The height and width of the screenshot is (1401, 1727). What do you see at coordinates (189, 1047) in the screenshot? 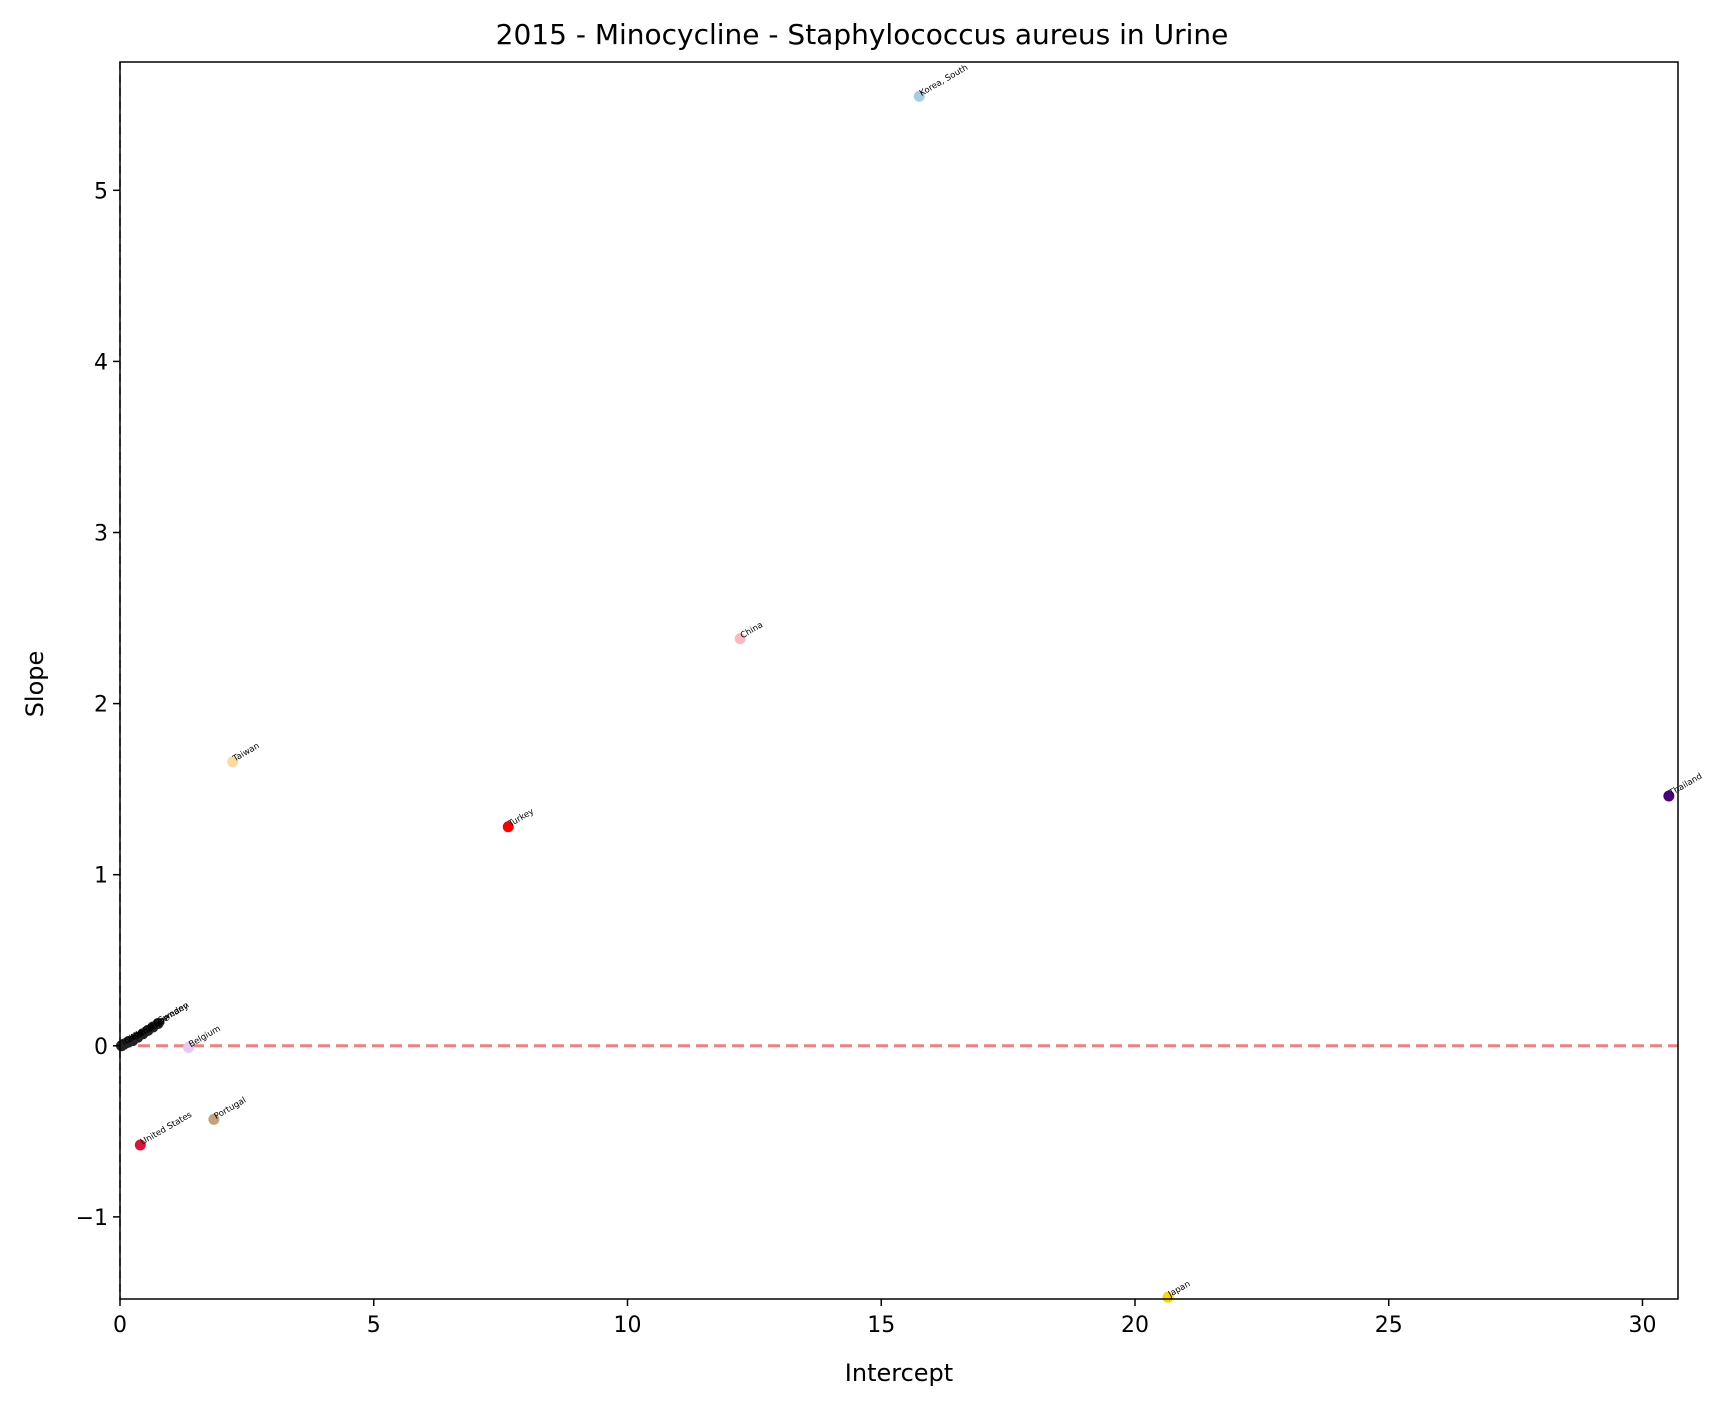
I see `point-belgium` at bounding box center [189, 1047].